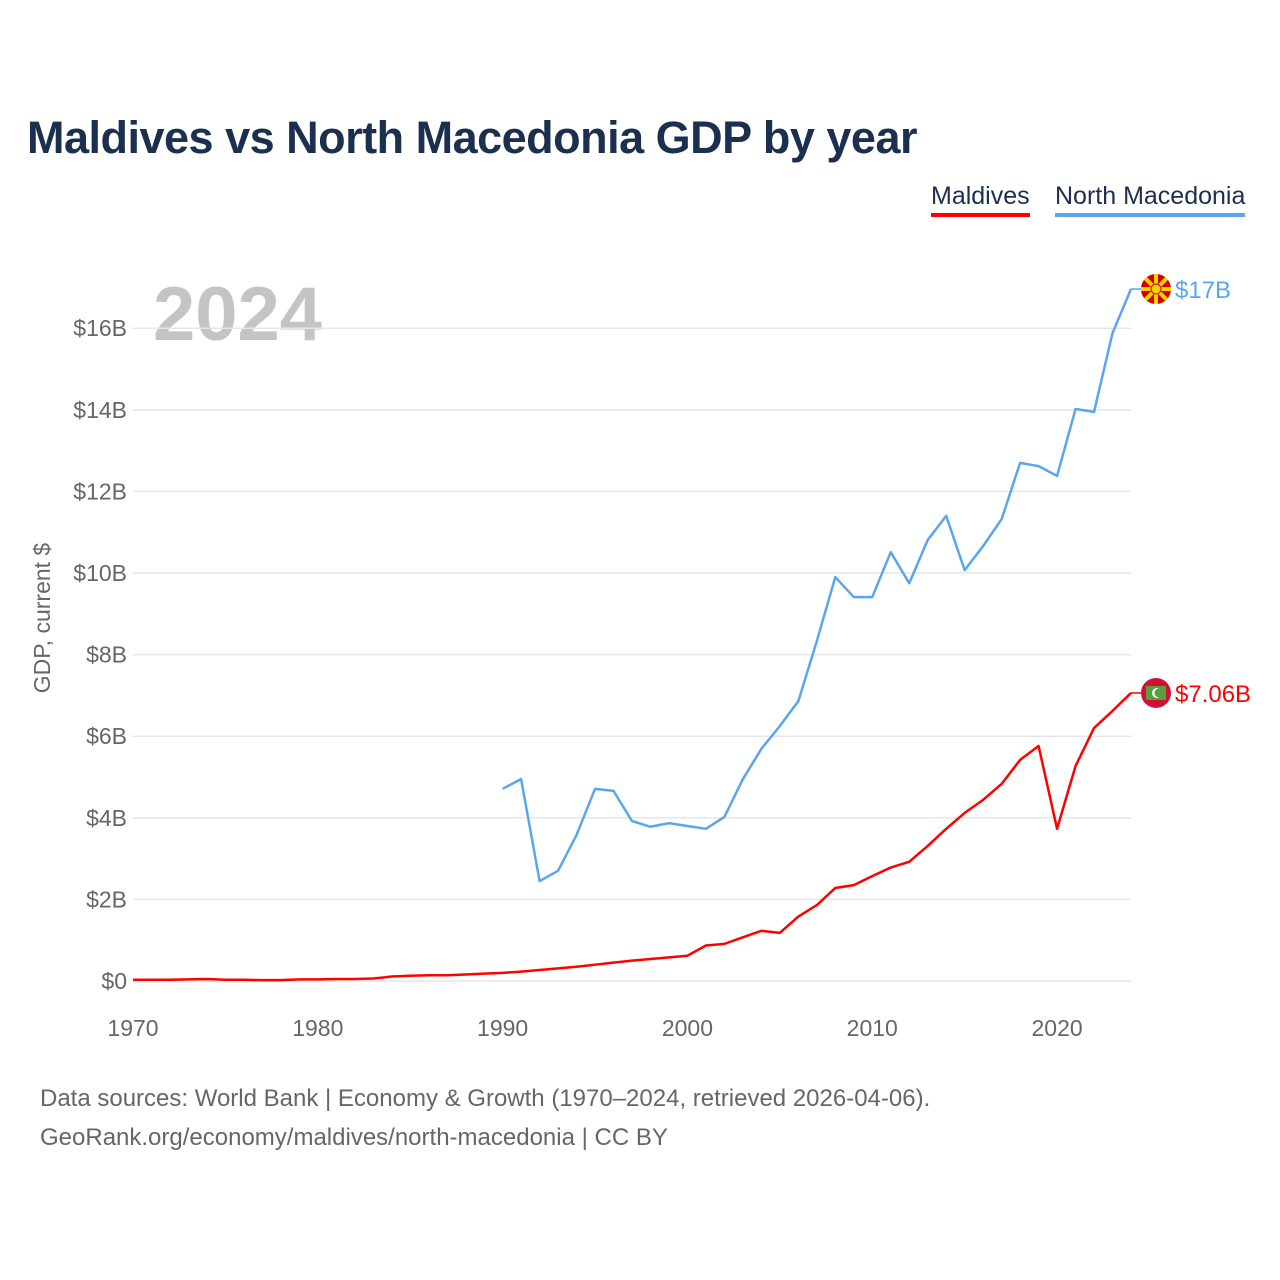  Describe the element at coordinates (980, 199) in the screenshot. I see `legend-item-maldives: Maldives` at that location.